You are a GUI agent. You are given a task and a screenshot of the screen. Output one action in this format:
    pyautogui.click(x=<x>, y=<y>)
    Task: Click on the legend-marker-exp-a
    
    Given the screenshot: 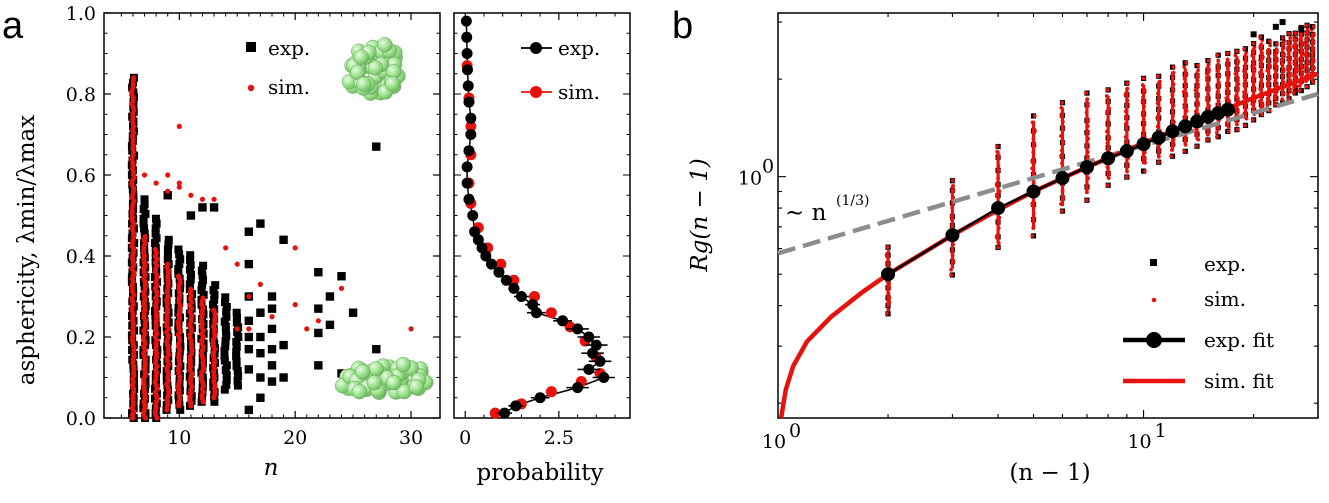 What is the action you would take?
    pyautogui.click(x=251, y=47)
    